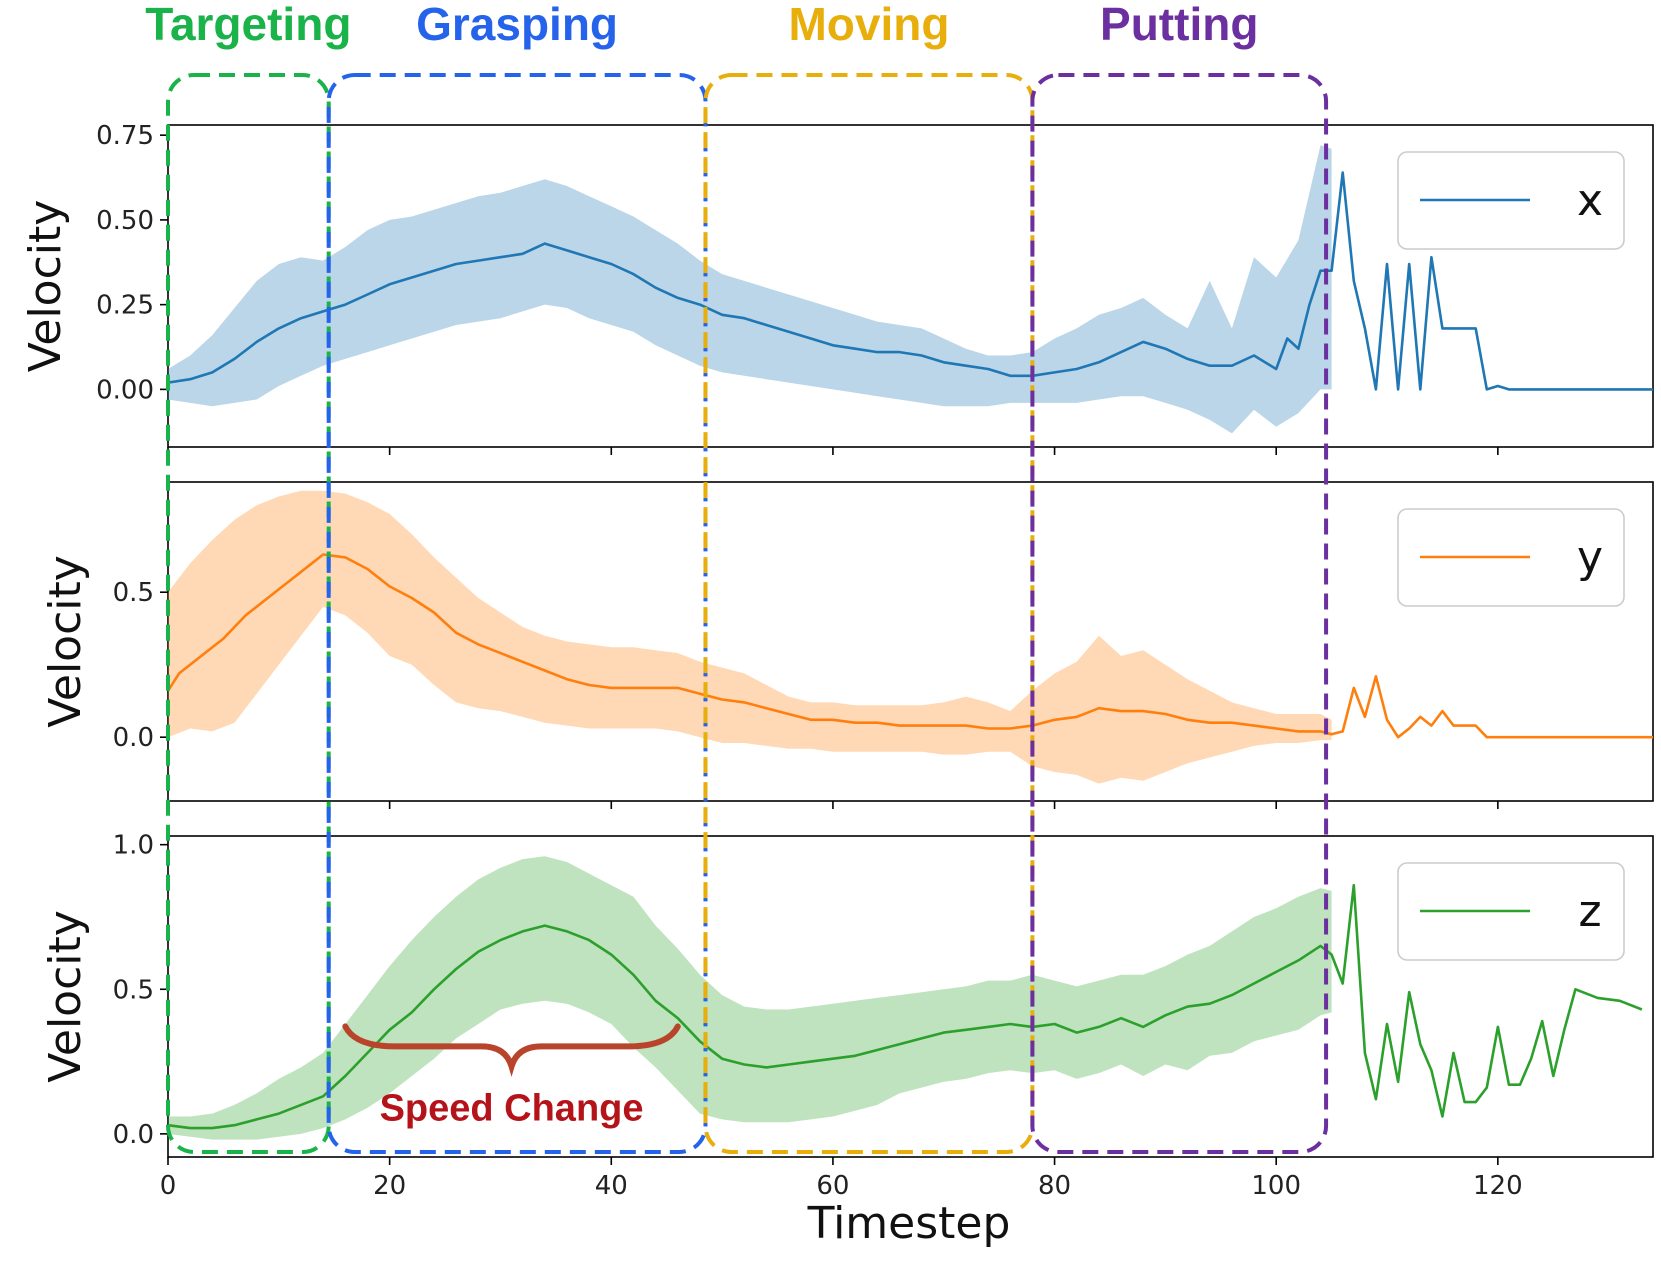 This screenshot has height=1273, width=1661. I want to click on x-tick-label: 40, so click(611, 1186).